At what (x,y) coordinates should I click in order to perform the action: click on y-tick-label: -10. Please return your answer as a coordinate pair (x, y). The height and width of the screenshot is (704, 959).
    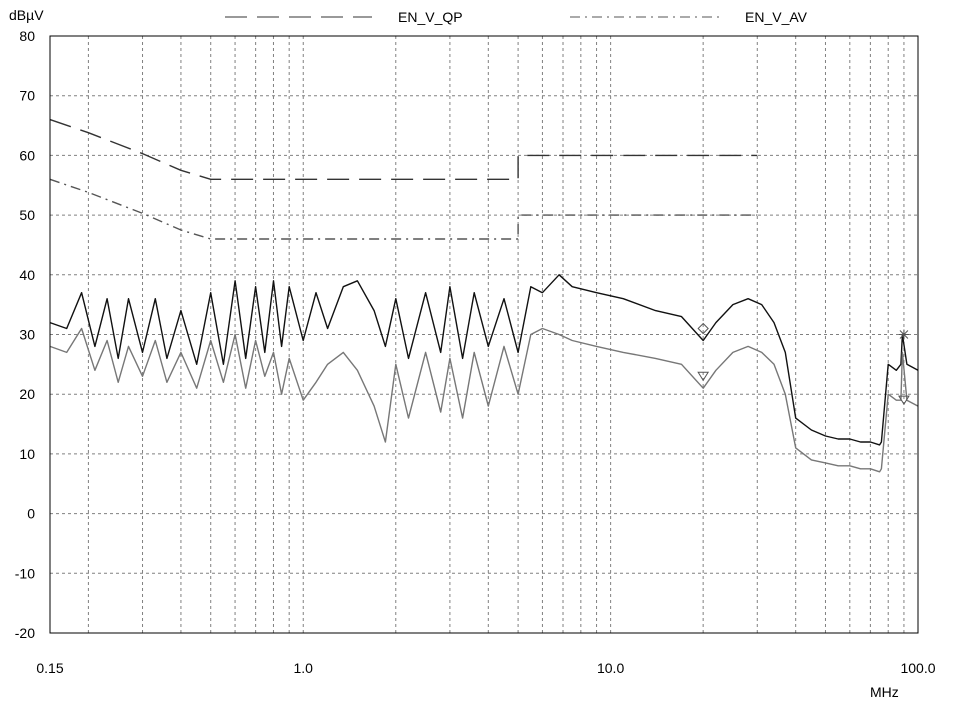
    Looking at the image, I should click on (25, 573).